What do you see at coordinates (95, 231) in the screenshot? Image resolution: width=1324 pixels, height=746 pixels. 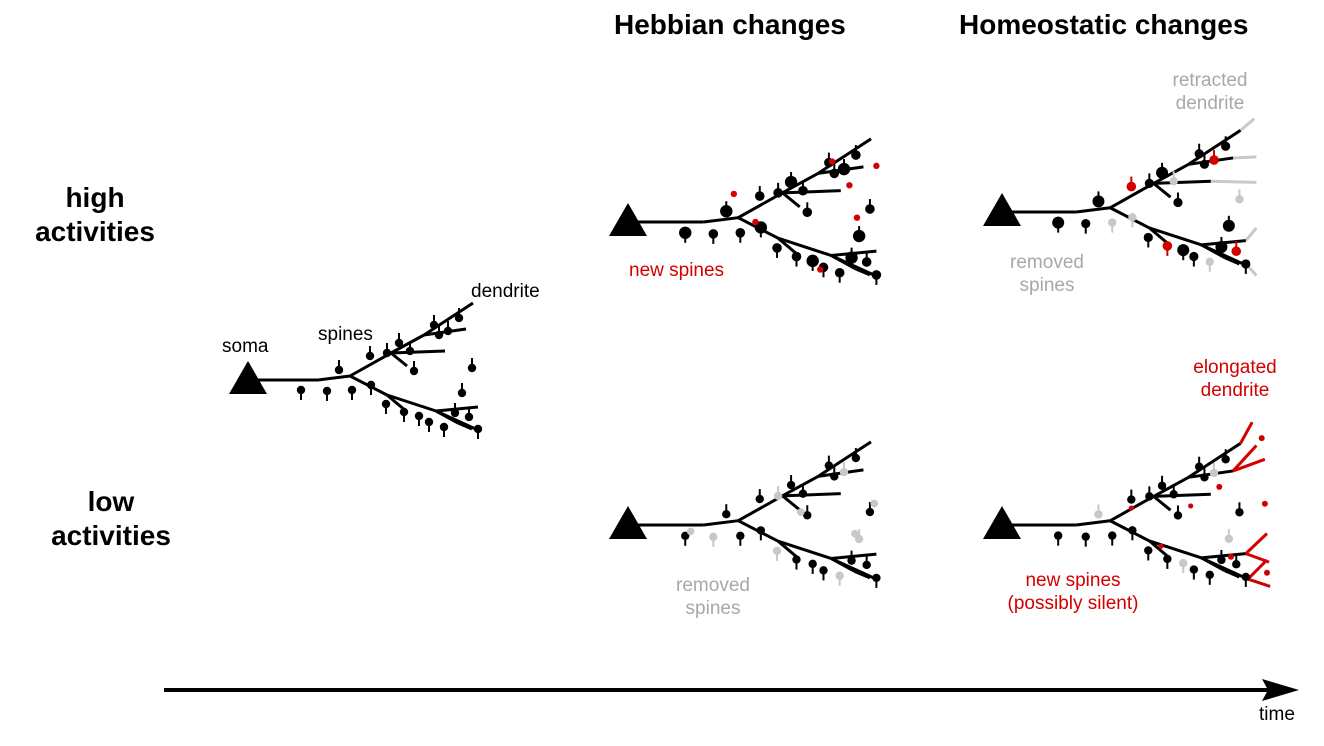 I see `row-label-high-line2: activities` at bounding box center [95, 231].